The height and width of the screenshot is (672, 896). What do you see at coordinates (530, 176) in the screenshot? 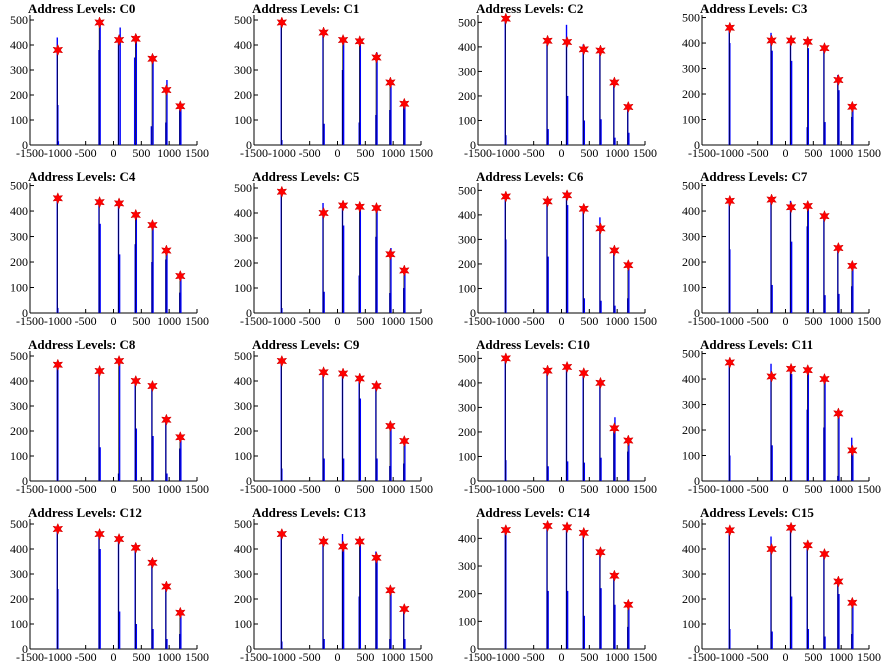
I see `chart-title: Address Levels: C6` at bounding box center [530, 176].